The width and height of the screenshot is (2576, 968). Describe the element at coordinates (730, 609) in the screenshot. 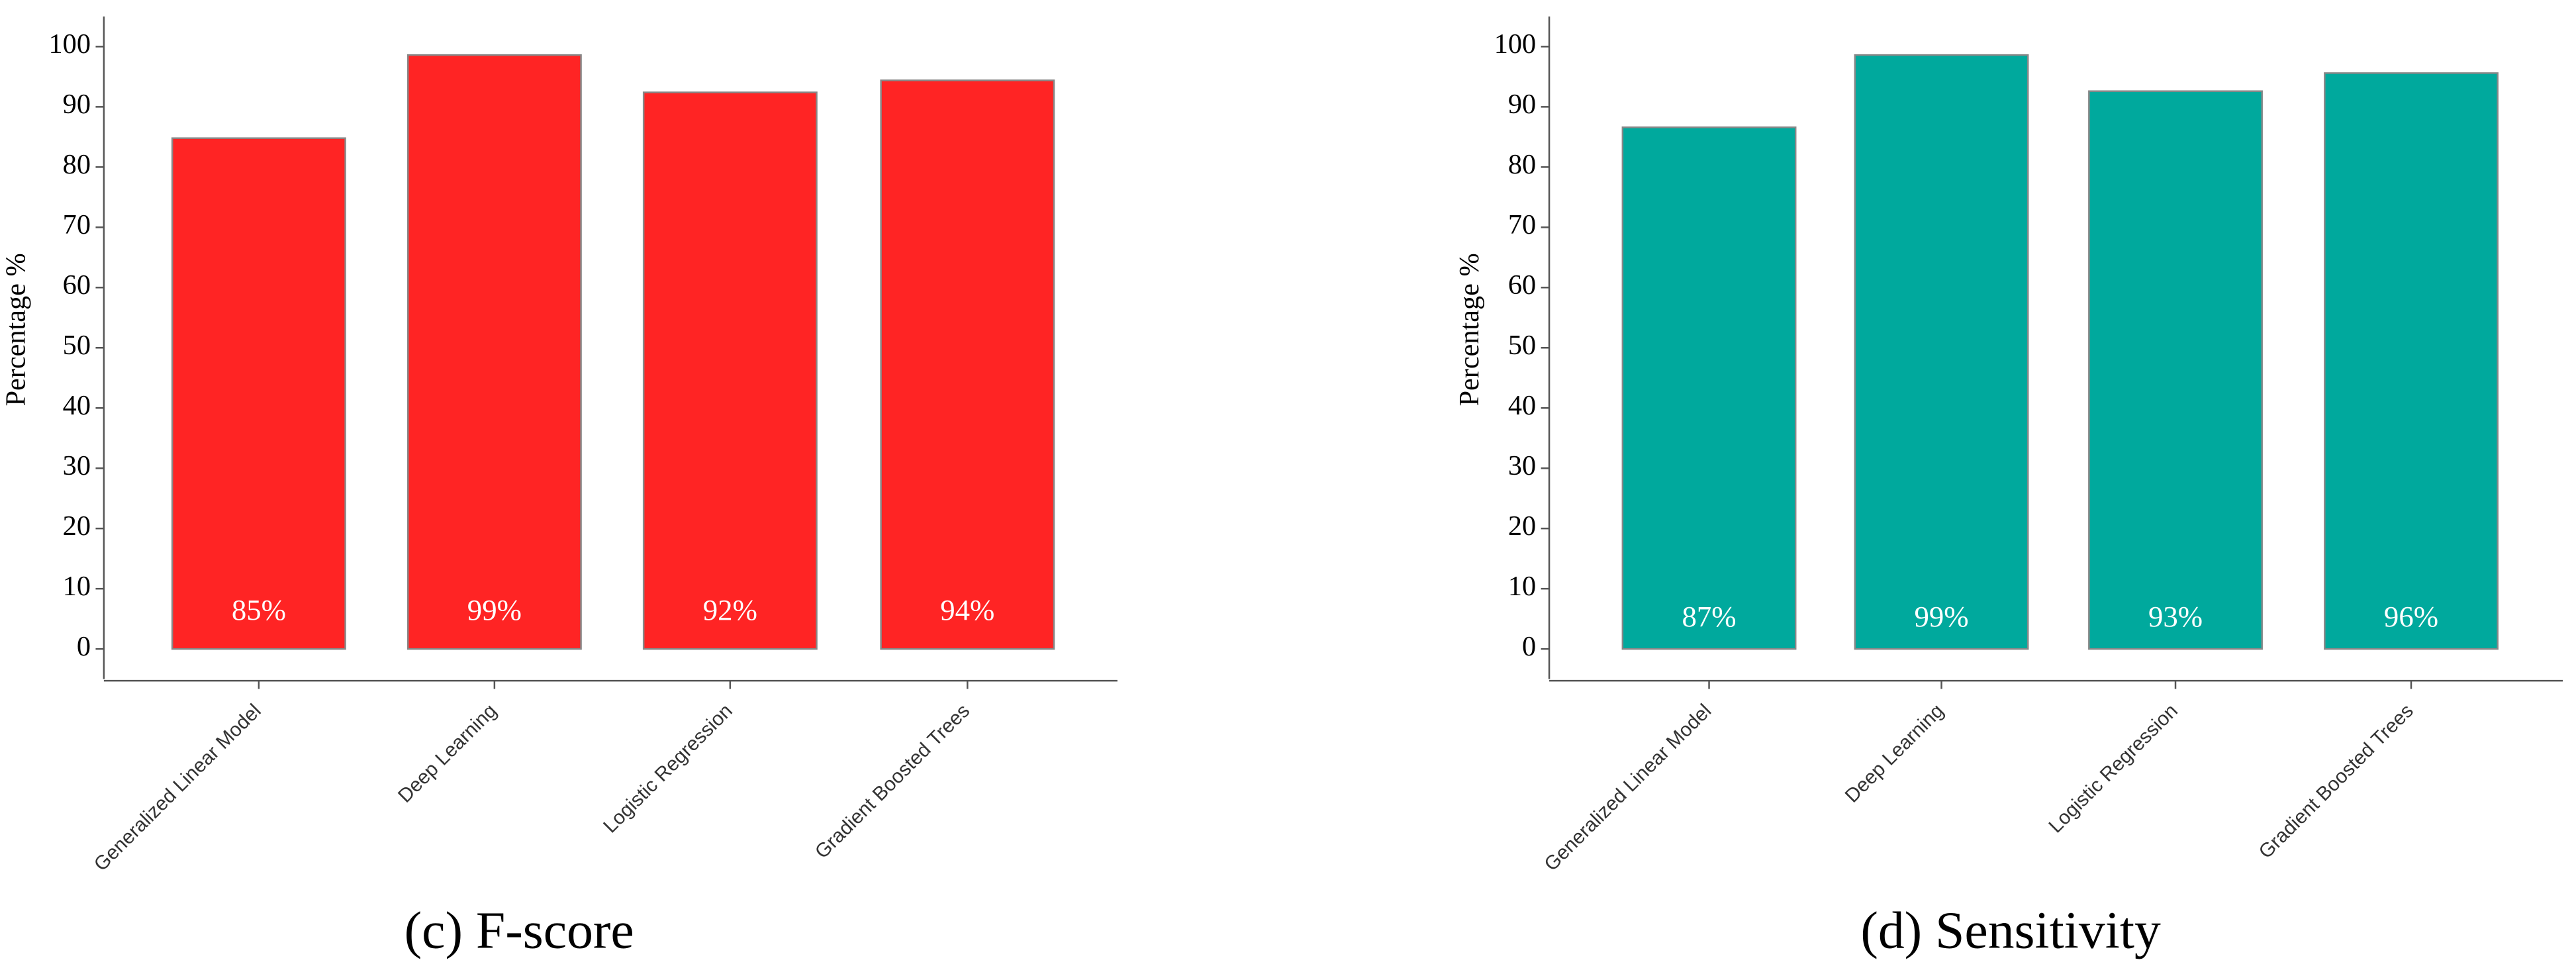

I see `value-label: 92%` at that location.